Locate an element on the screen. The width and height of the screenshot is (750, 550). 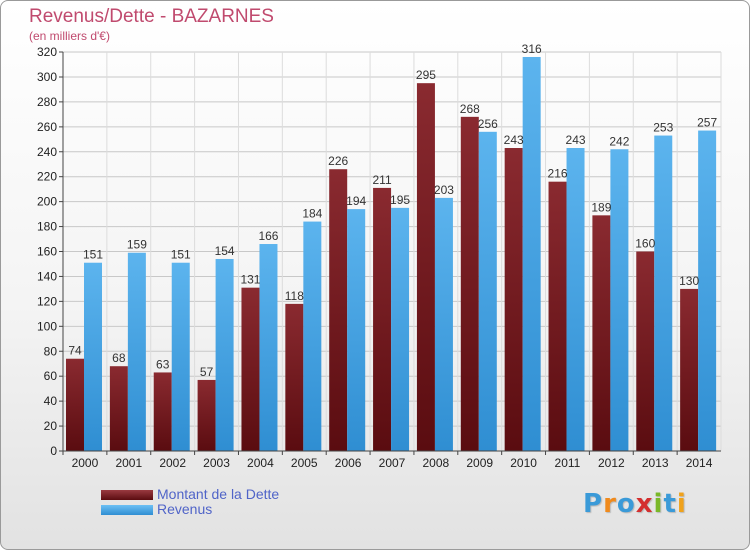
data-label-revenus: 195 is located at coordinates (400, 200).